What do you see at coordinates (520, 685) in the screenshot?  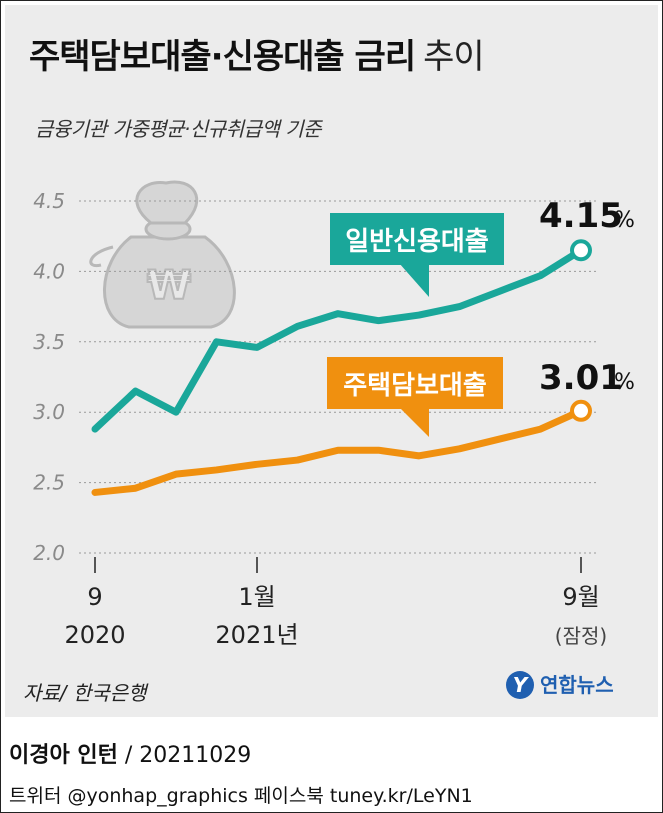 I see `yonhap-mark-icon: Y` at bounding box center [520, 685].